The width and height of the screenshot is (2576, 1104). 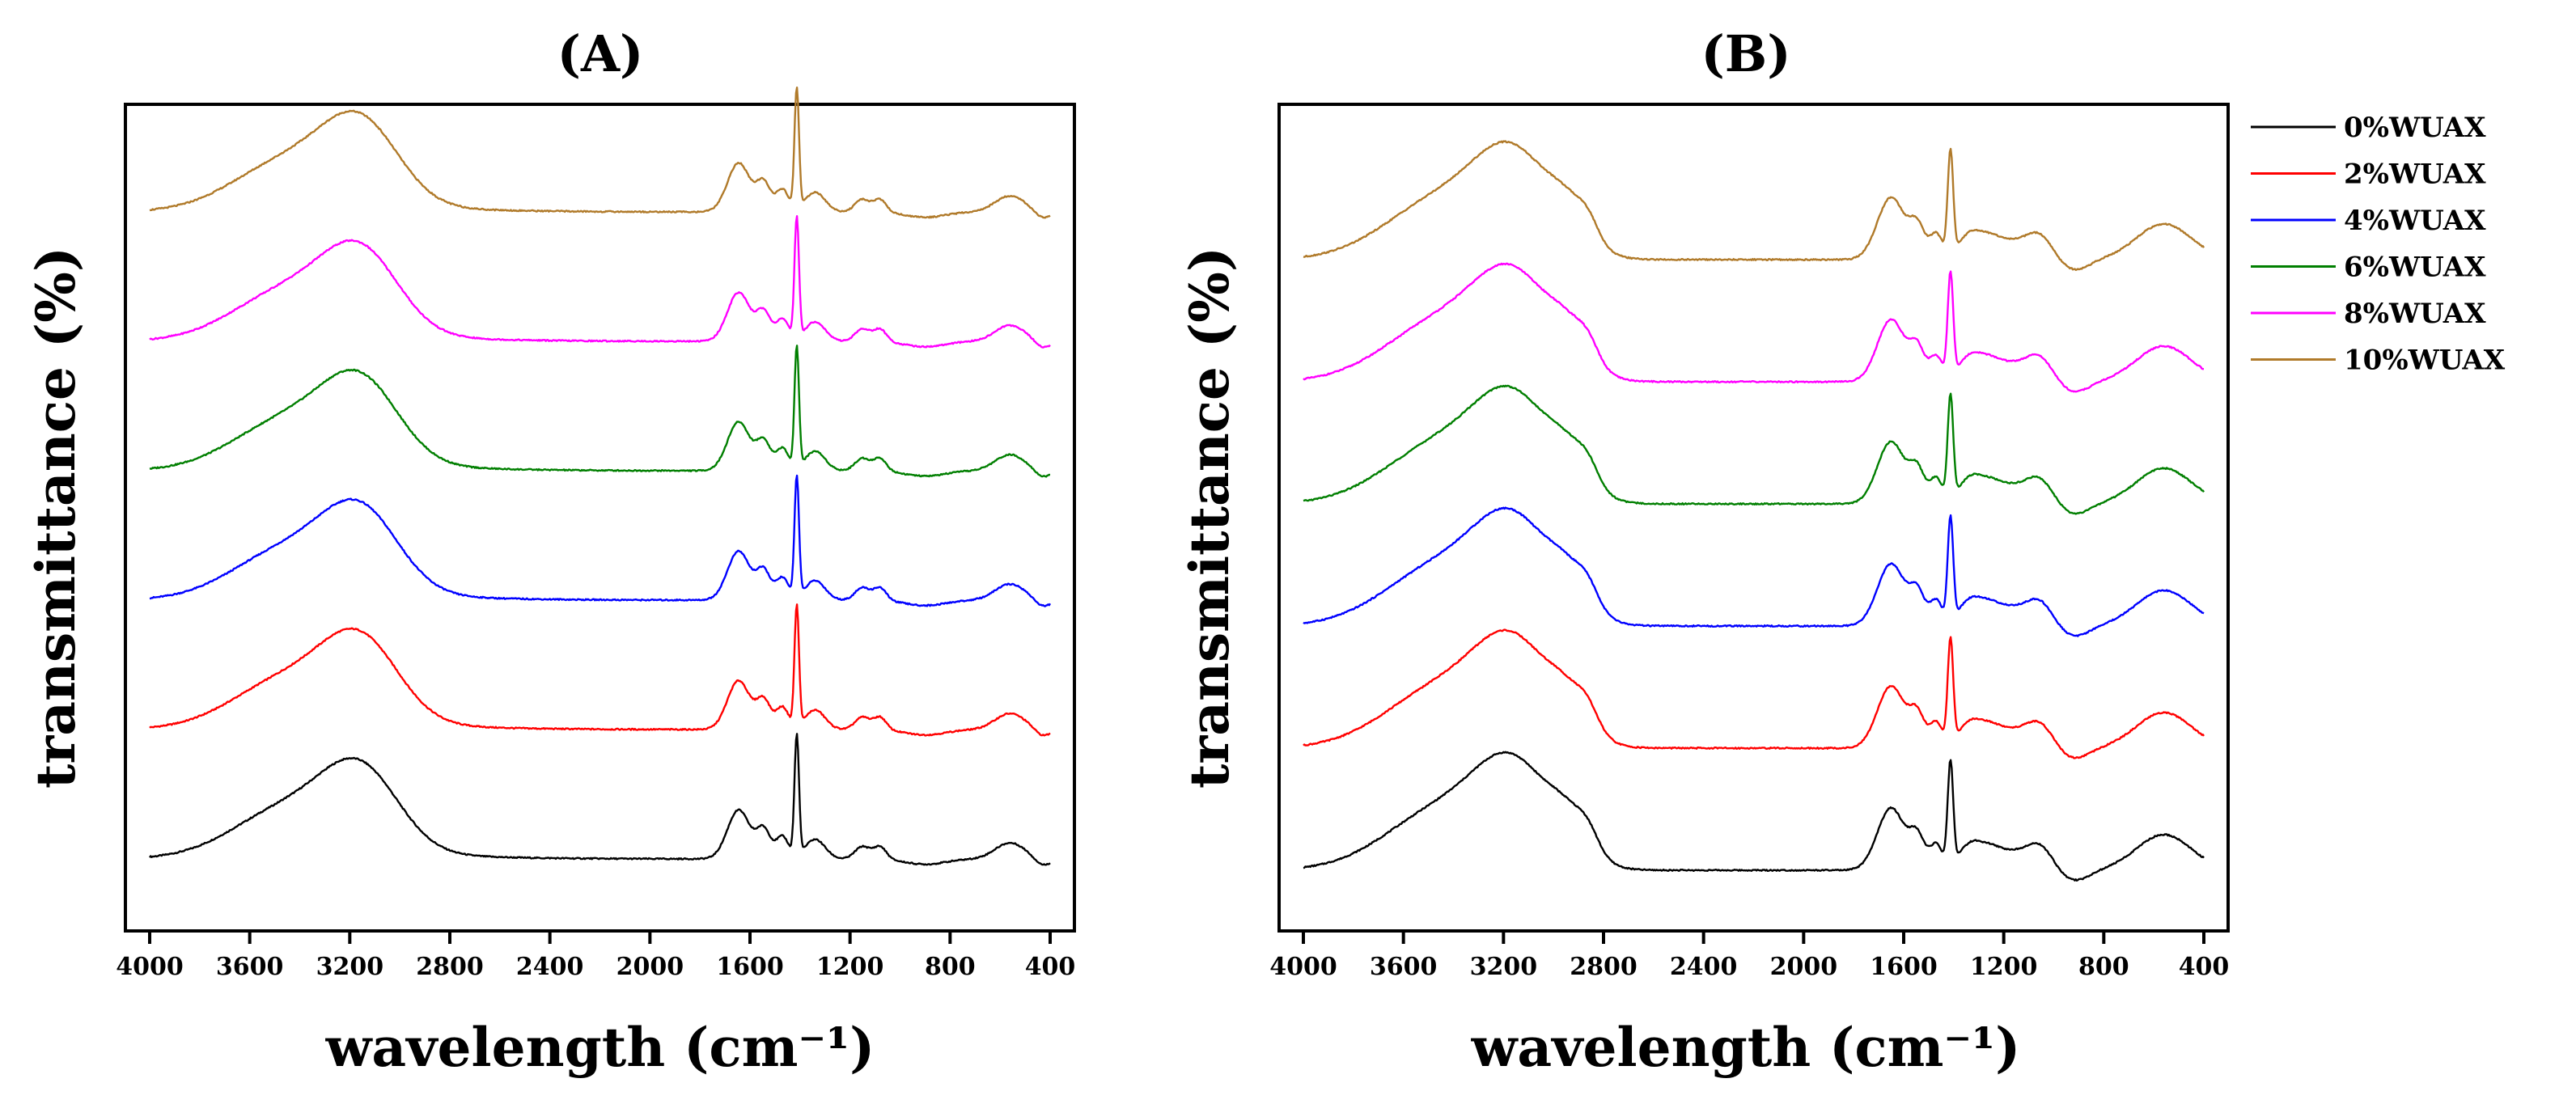 What do you see at coordinates (2103, 967) in the screenshot?
I see `panel-b-x-tick-label: 800` at bounding box center [2103, 967].